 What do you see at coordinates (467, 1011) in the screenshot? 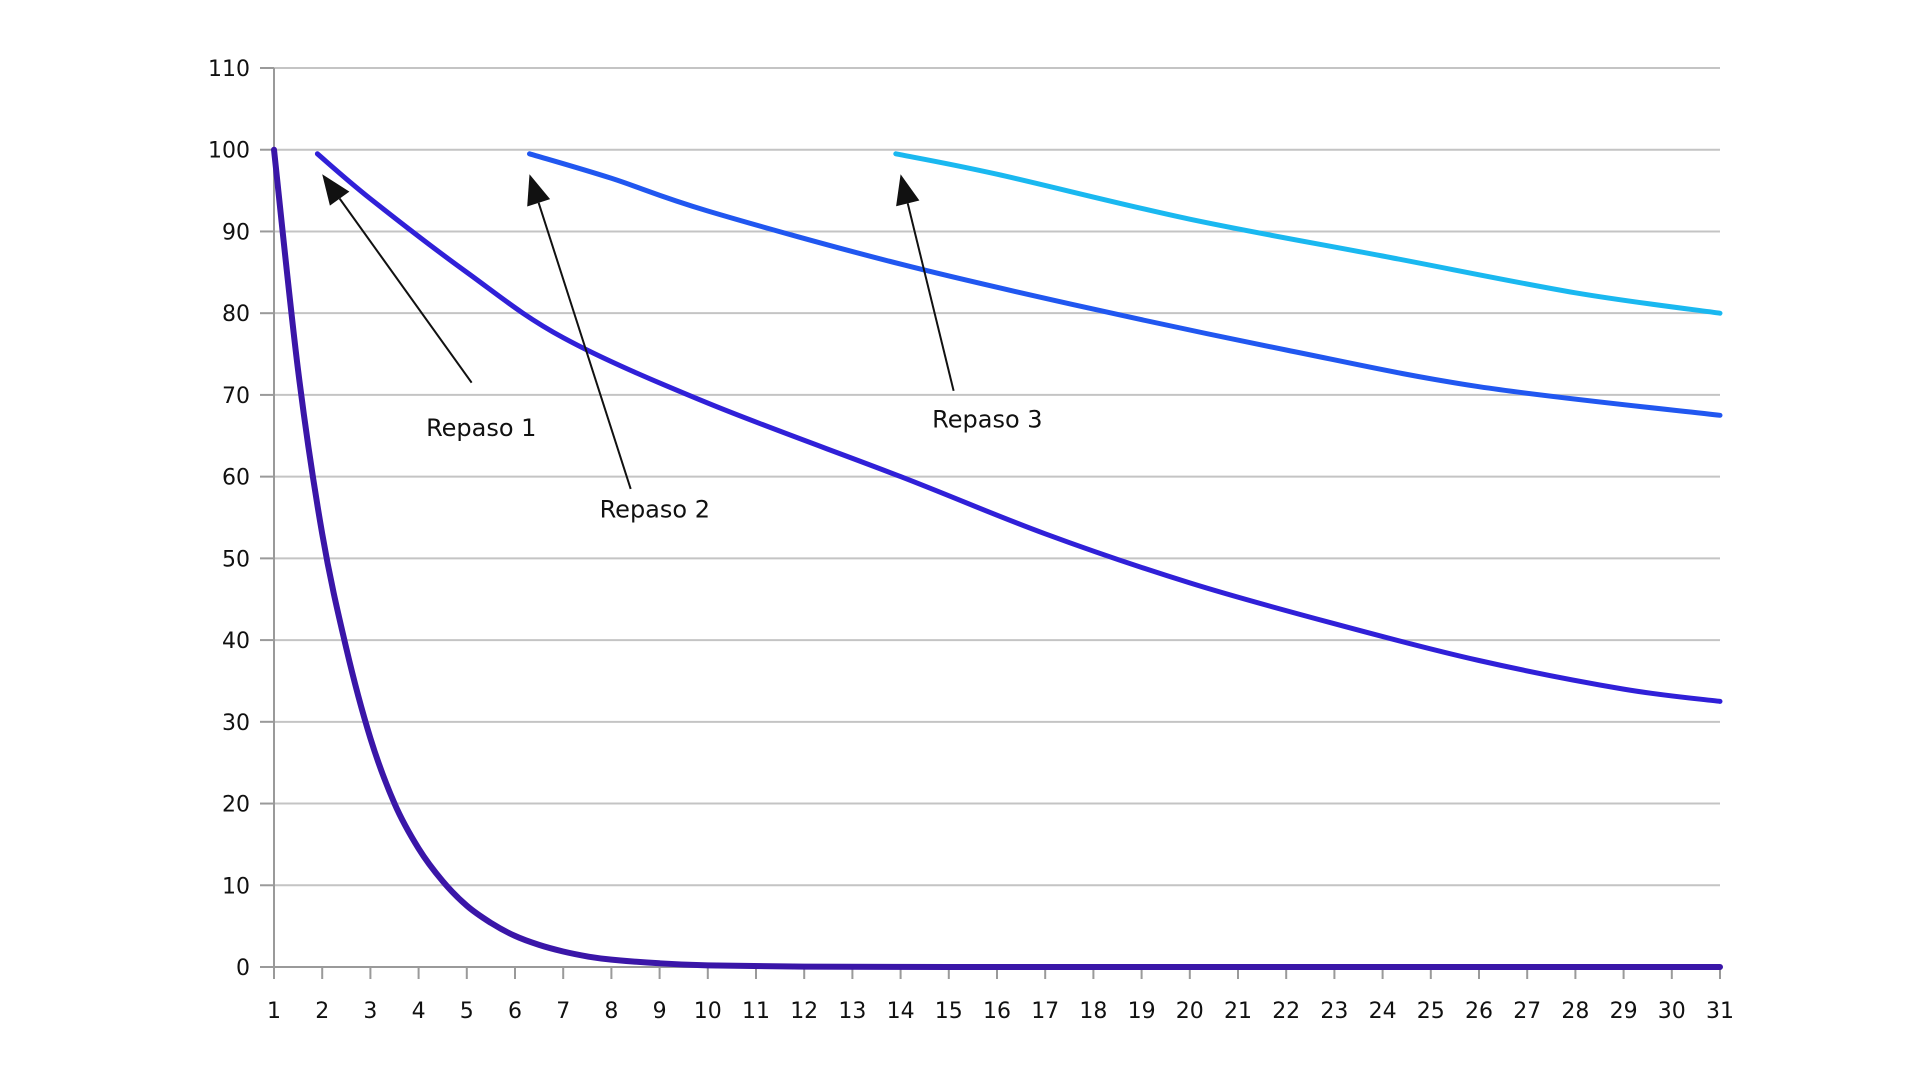
I see `x-tick-label: 5` at bounding box center [467, 1011].